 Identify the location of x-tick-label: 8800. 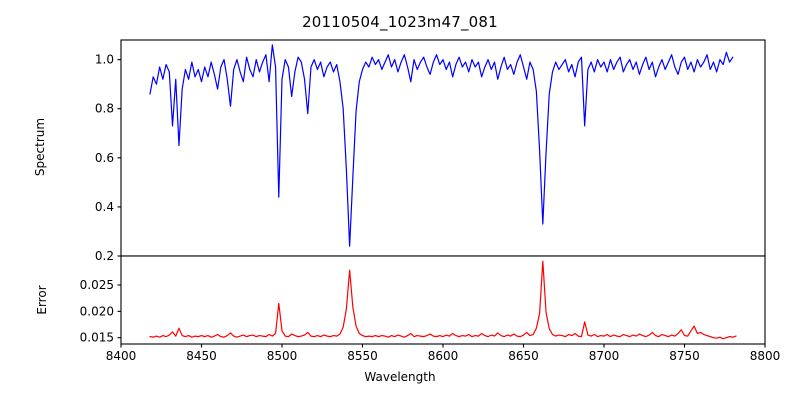
(765, 356).